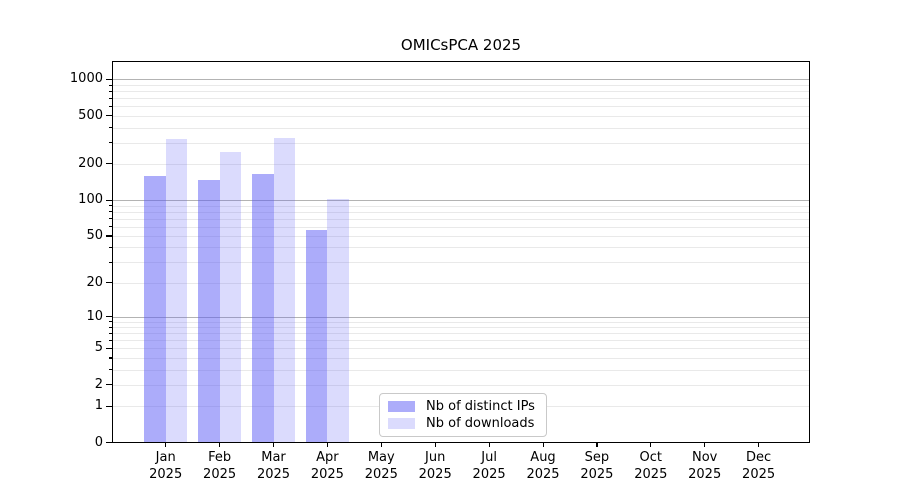  Describe the element at coordinates (597, 466) in the screenshot. I see `x-axis-tick-label: Sep 2025` at that location.